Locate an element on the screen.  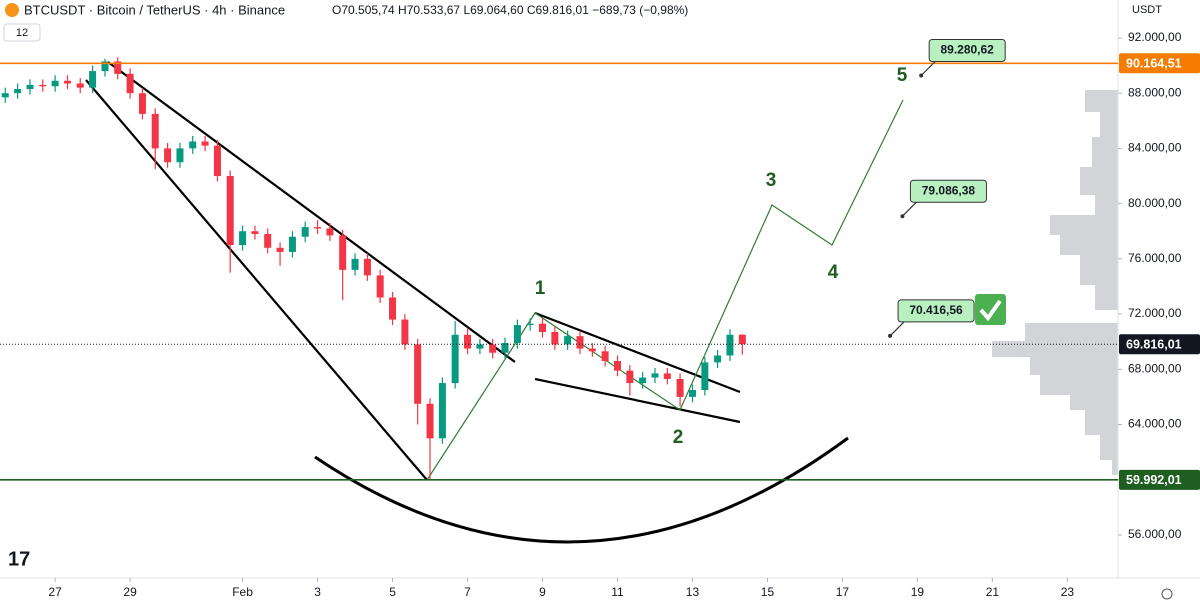
trend-line is located at coordinates (637, 352).